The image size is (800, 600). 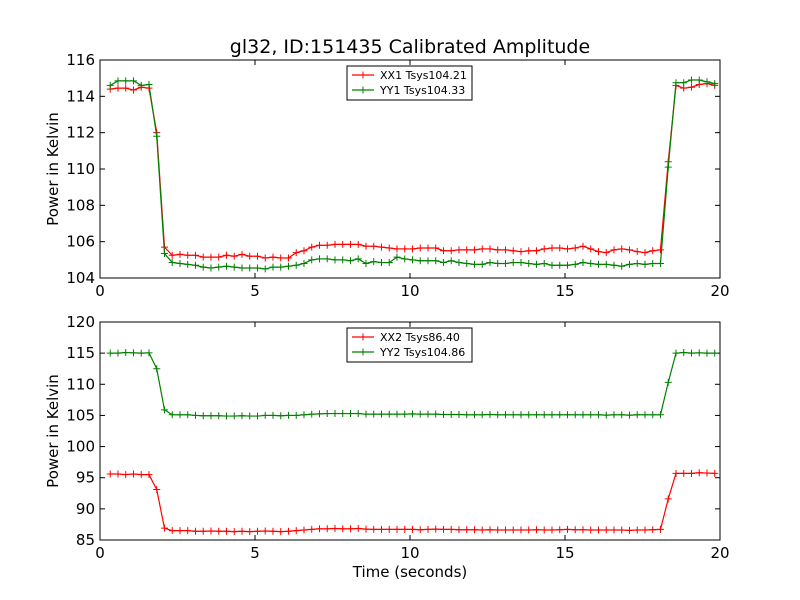 I want to click on x-tick-label: 10, so click(x=409, y=553).